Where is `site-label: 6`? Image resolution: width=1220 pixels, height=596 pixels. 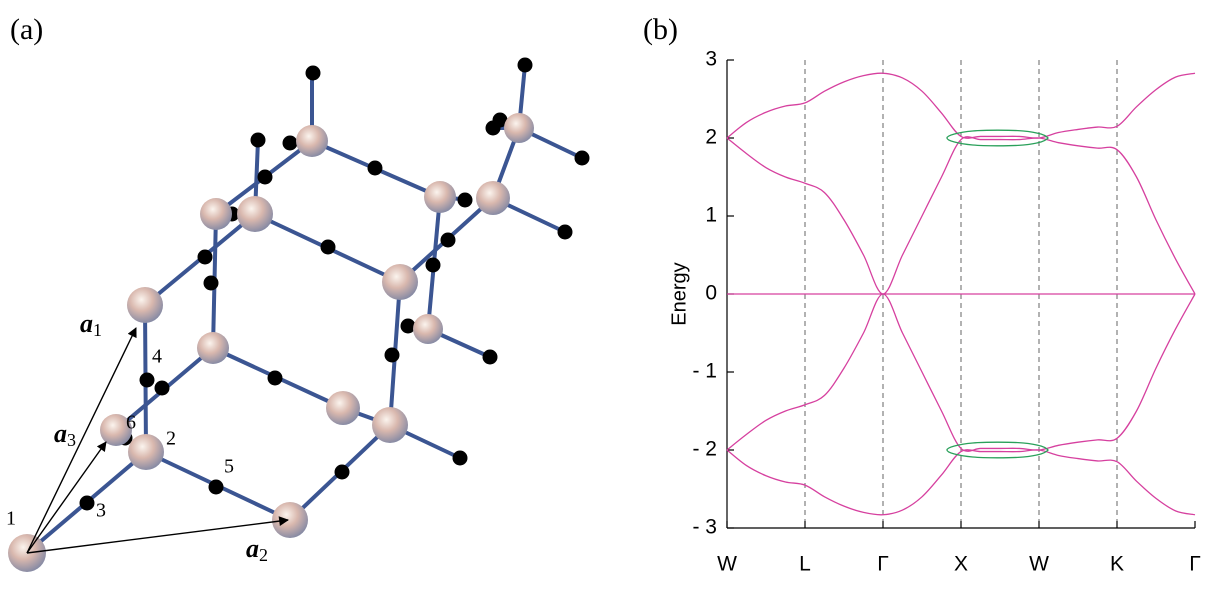 site-label: 6 is located at coordinates (131, 423).